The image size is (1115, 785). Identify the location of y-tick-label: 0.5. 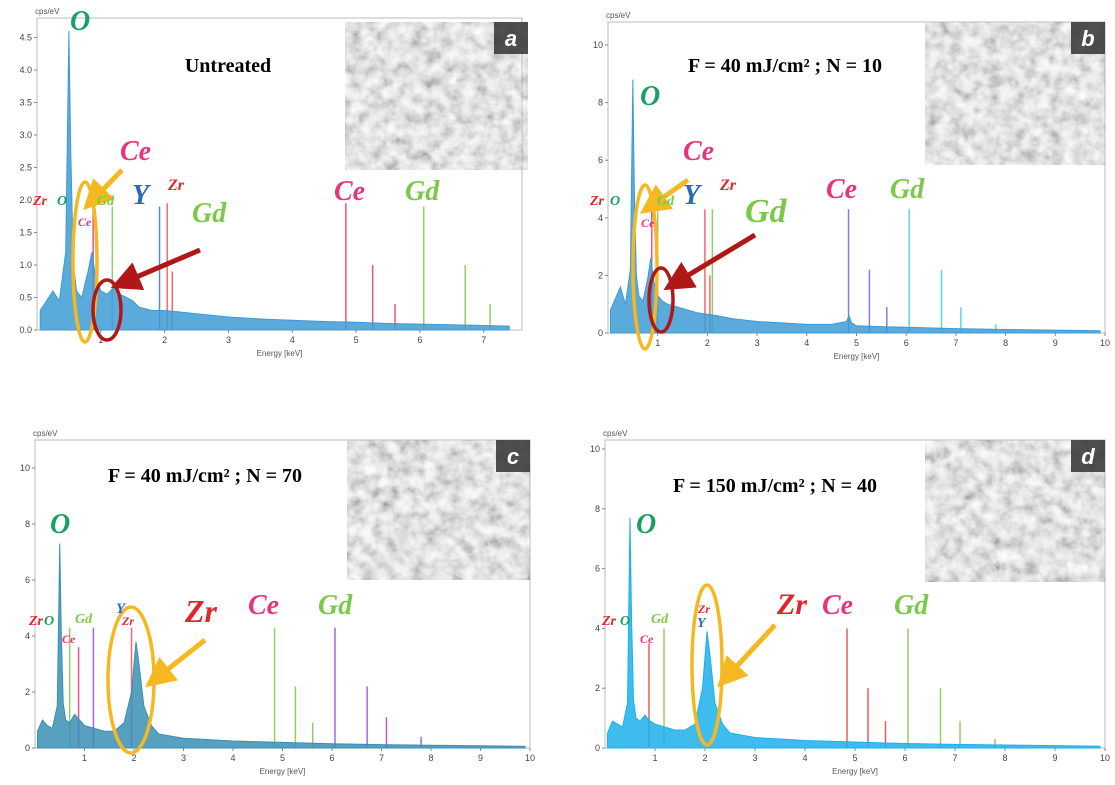
(25, 298).